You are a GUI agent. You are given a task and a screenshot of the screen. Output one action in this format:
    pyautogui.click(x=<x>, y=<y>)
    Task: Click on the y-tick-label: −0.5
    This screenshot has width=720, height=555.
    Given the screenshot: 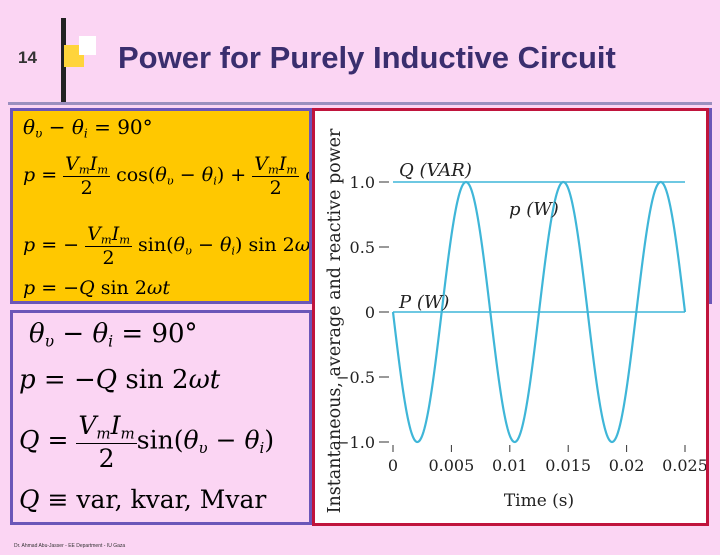 What is the action you would take?
    pyautogui.click(x=355, y=377)
    